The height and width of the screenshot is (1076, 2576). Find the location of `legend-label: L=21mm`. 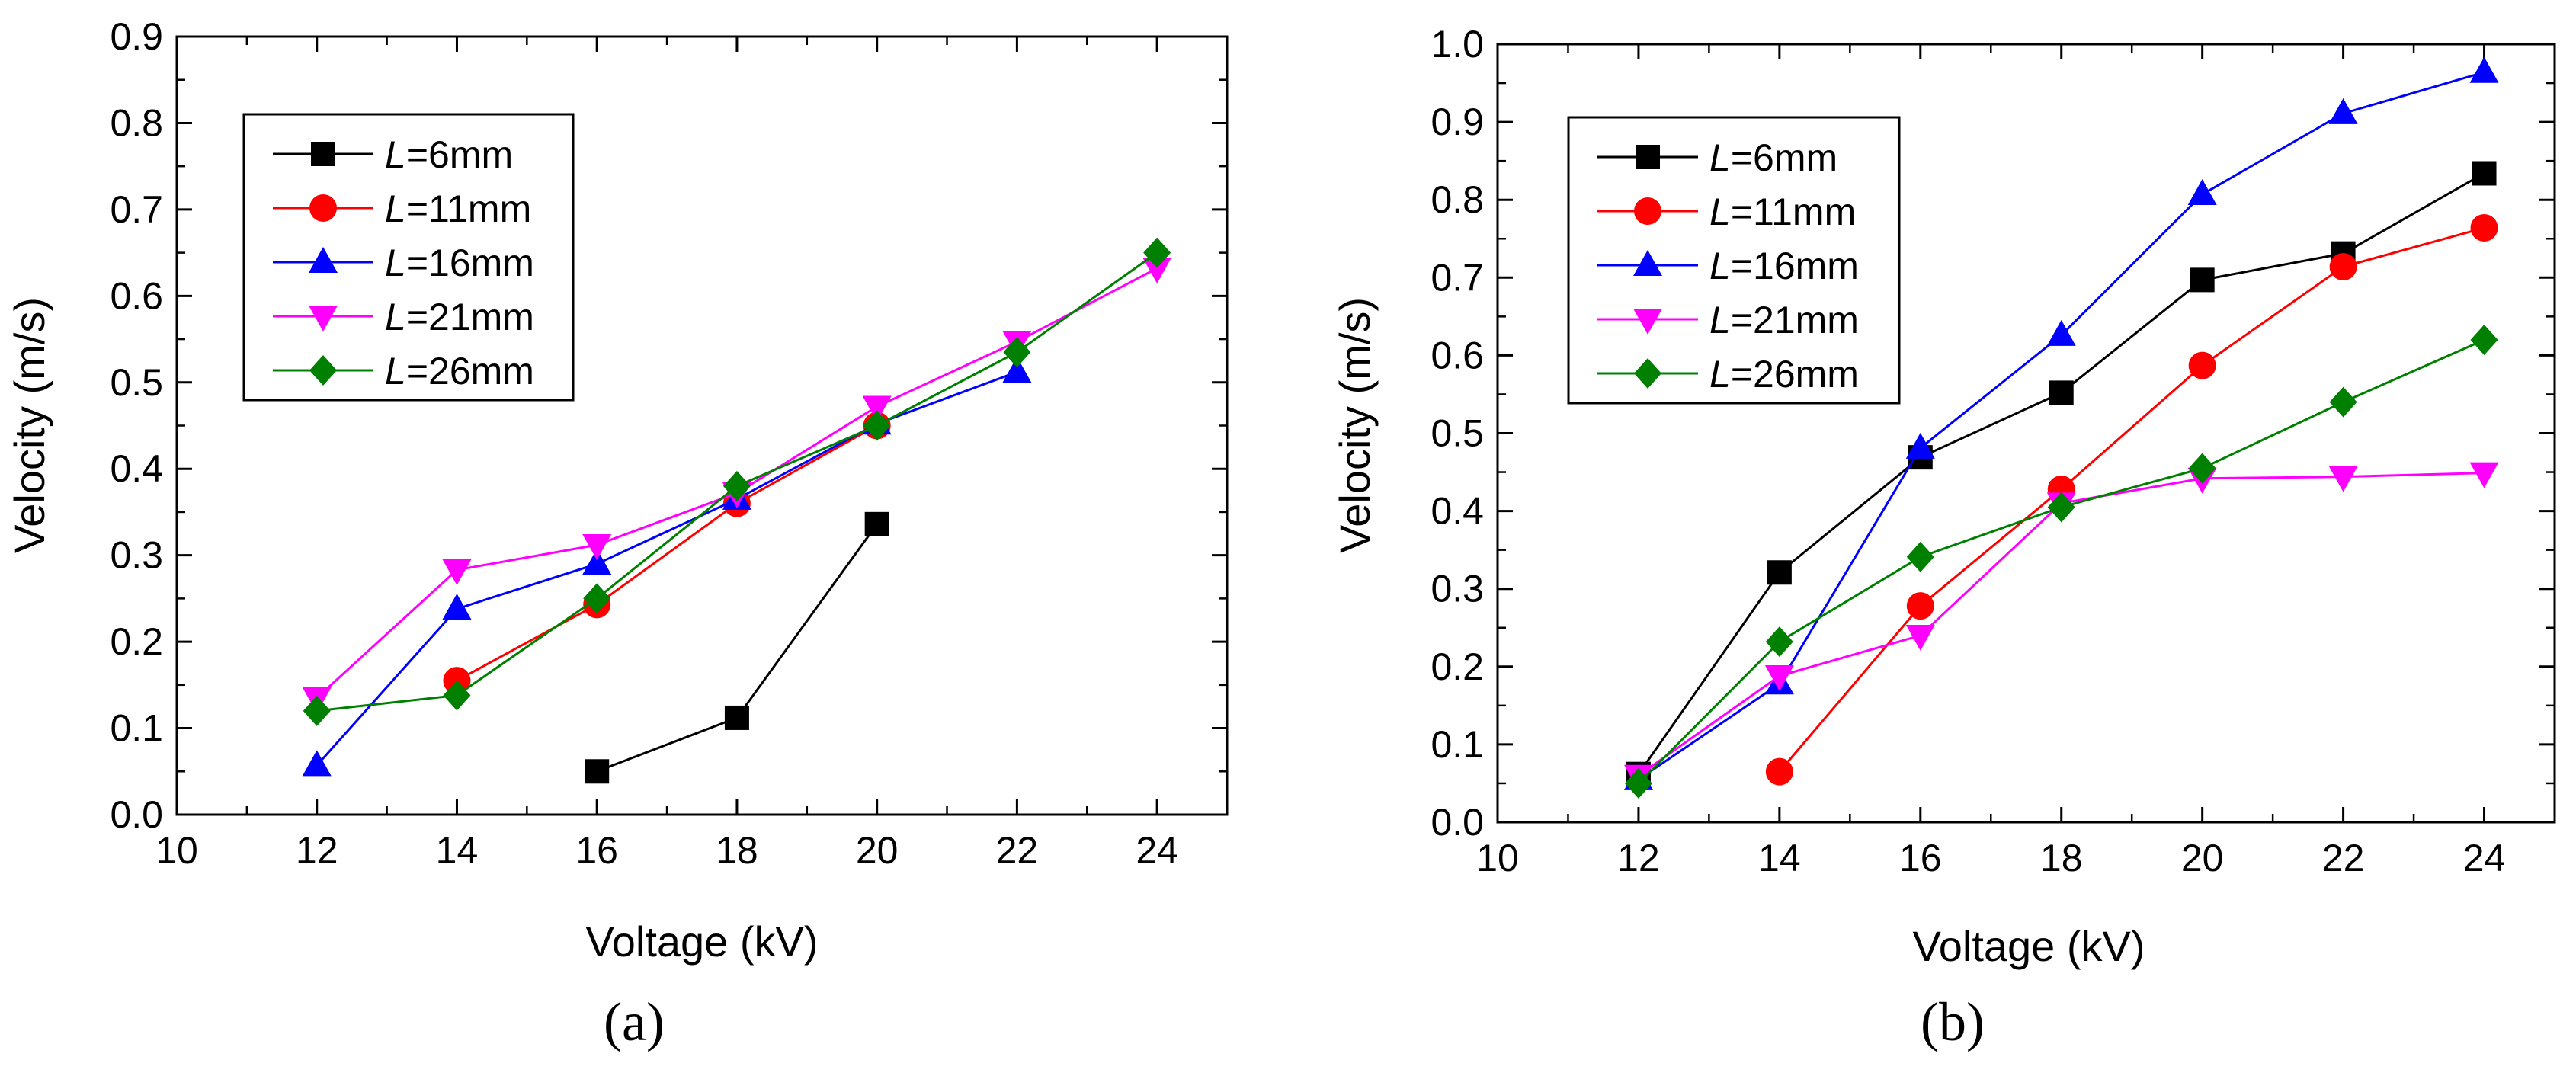

legend-label: L=21mm is located at coordinates (1784, 320).